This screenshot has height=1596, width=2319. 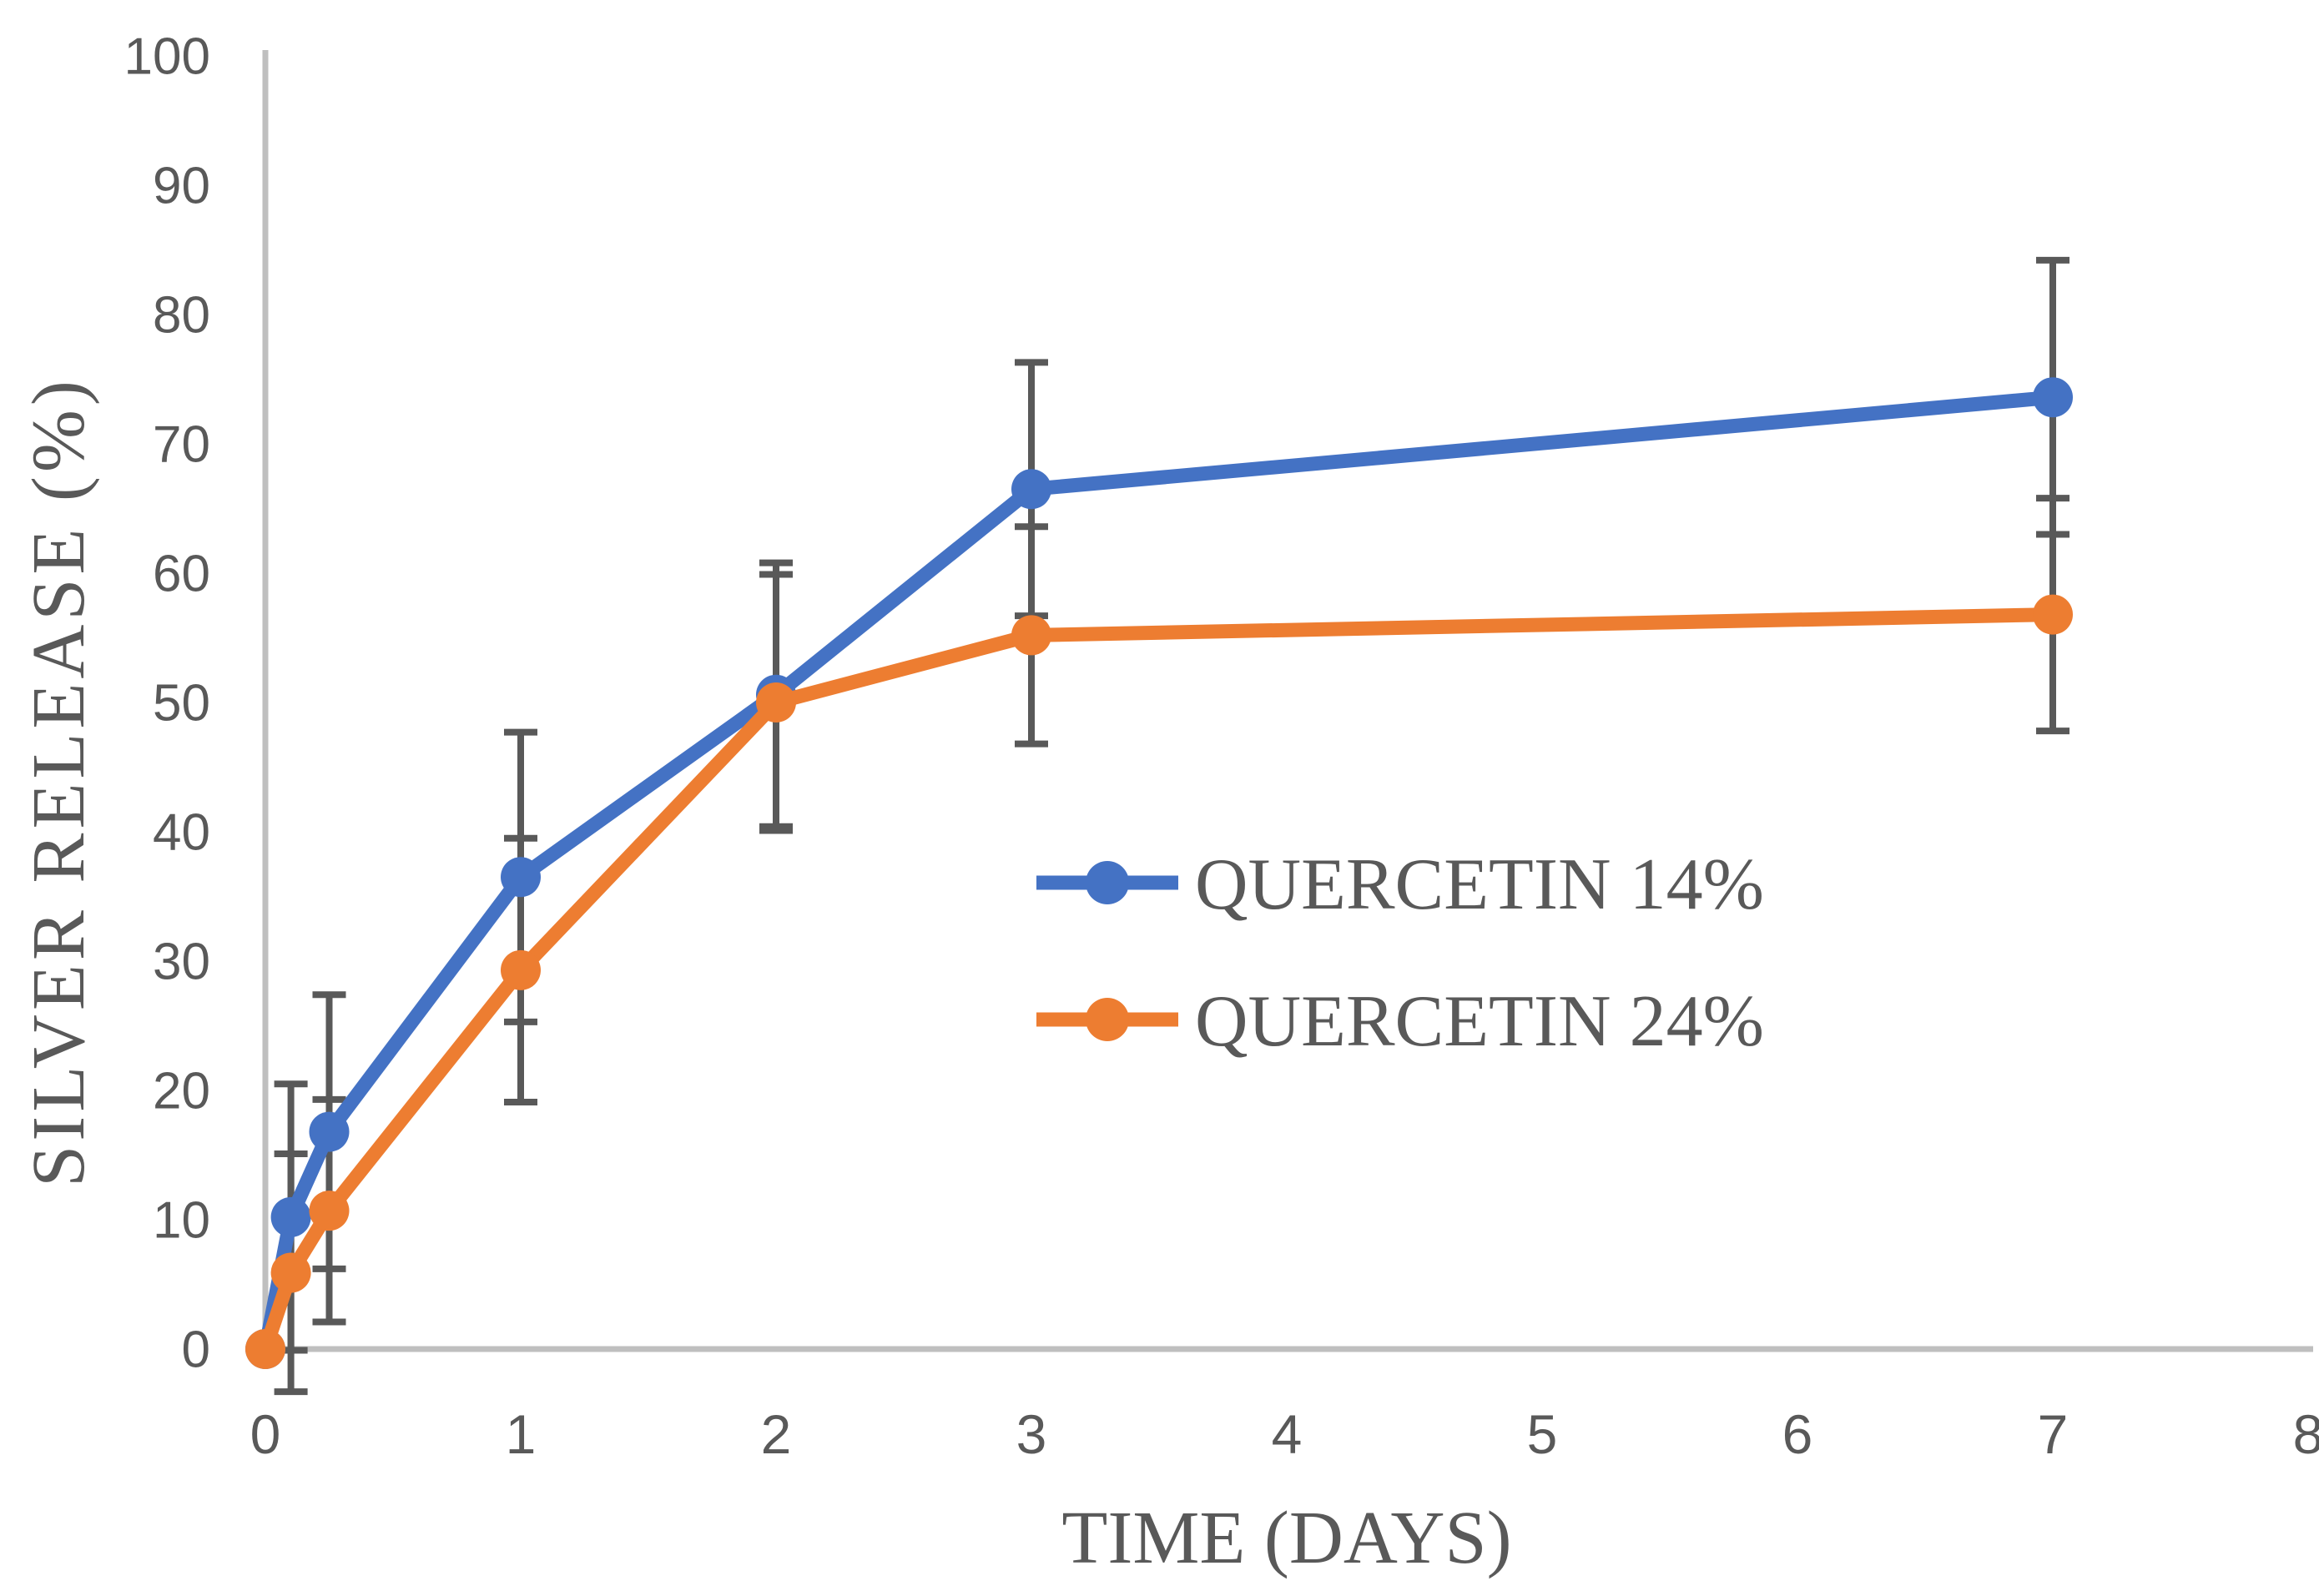 I want to click on y-tick-label: 30, so click(x=182, y=962).